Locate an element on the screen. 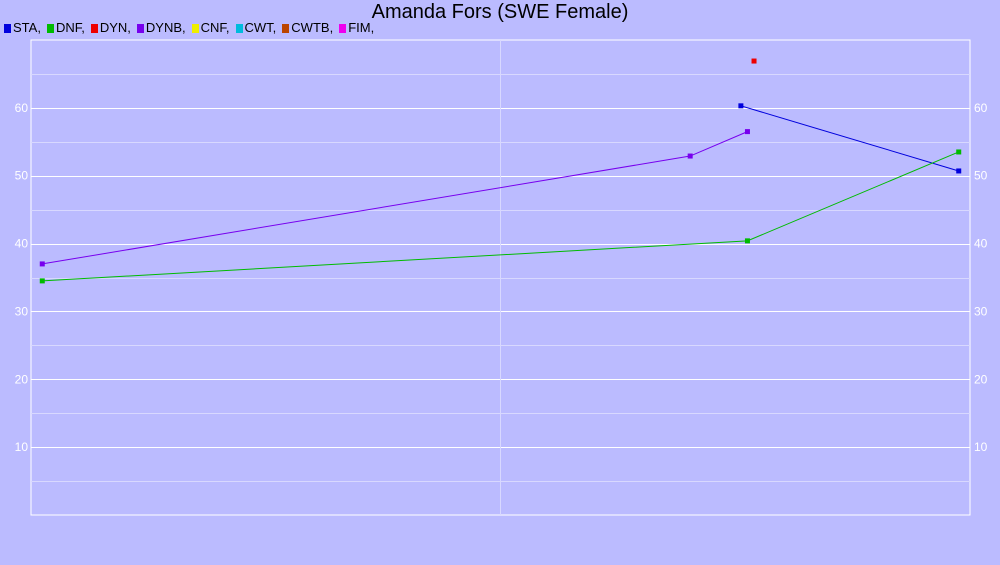  legend-item-0: STA, is located at coordinates (22, 28).